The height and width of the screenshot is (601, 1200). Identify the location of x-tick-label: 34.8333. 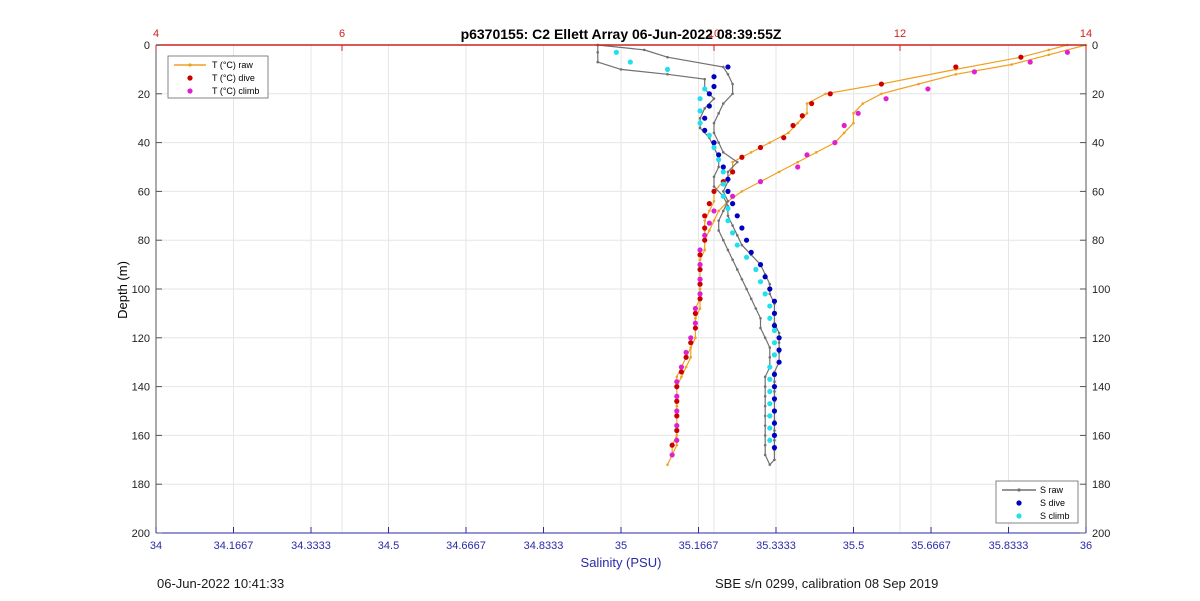
(544, 546).